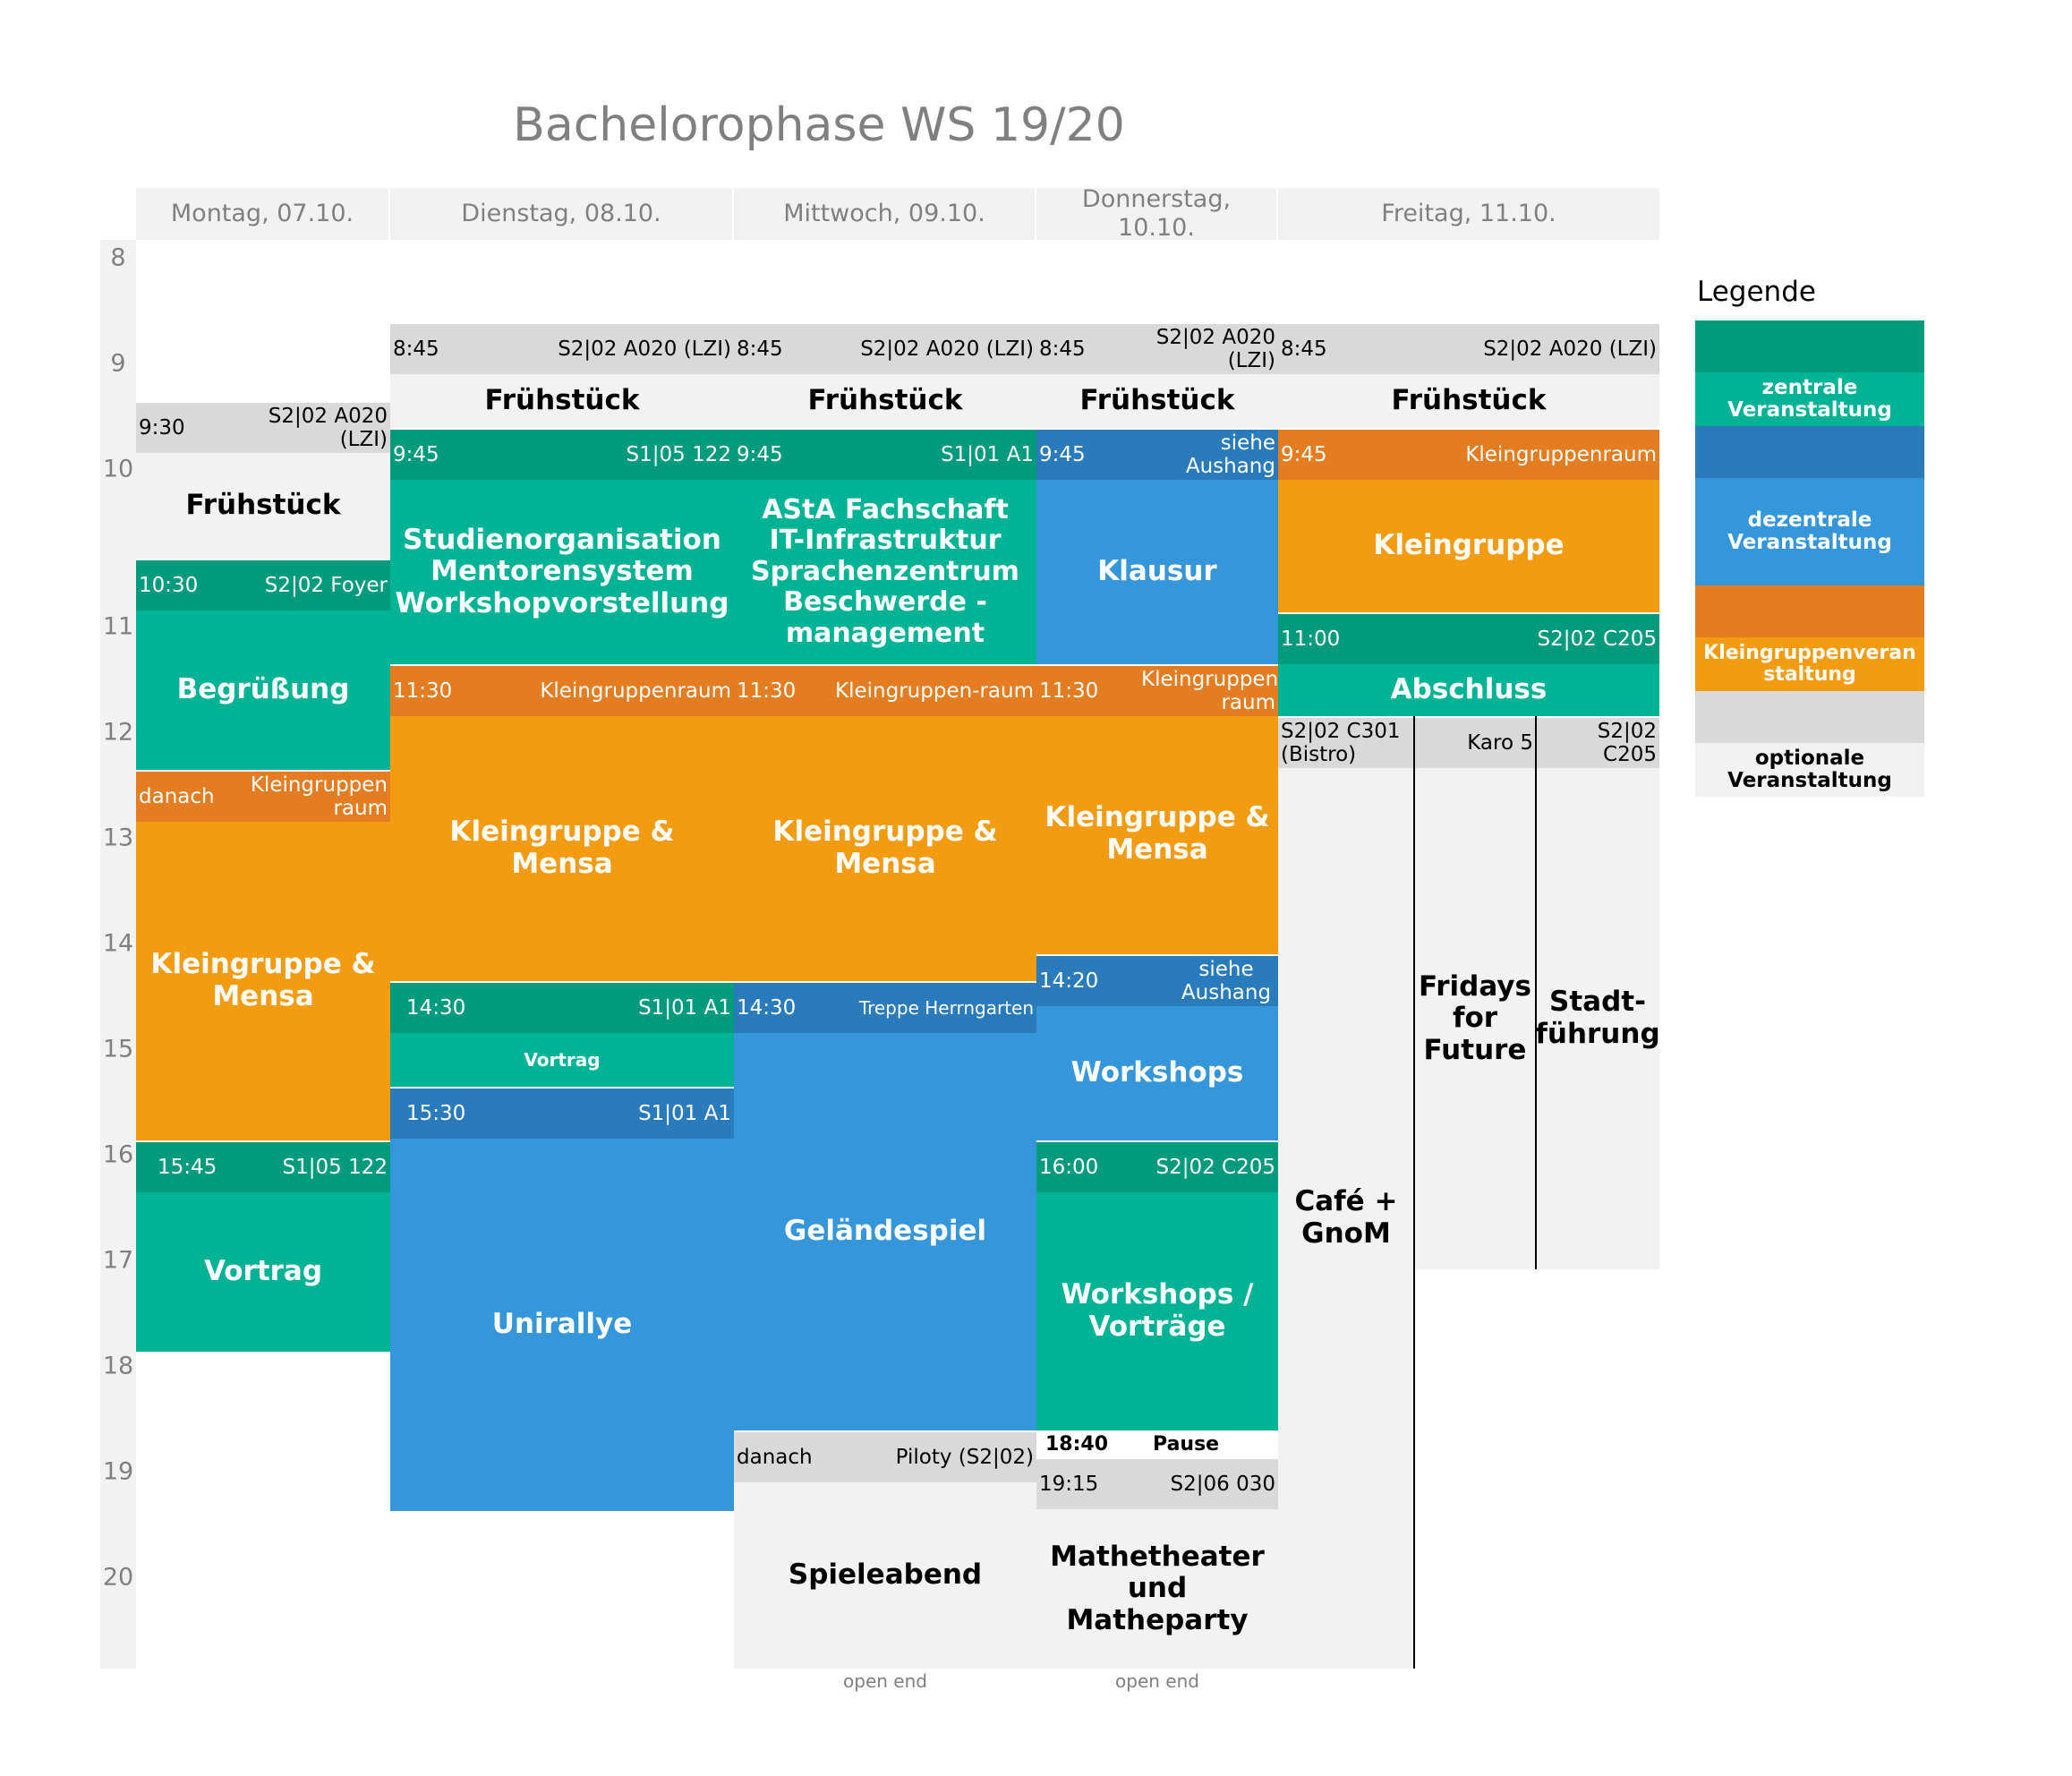 The height and width of the screenshot is (1776, 2072). I want to click on event-header: S2|02 C205, so click(1598, 742).